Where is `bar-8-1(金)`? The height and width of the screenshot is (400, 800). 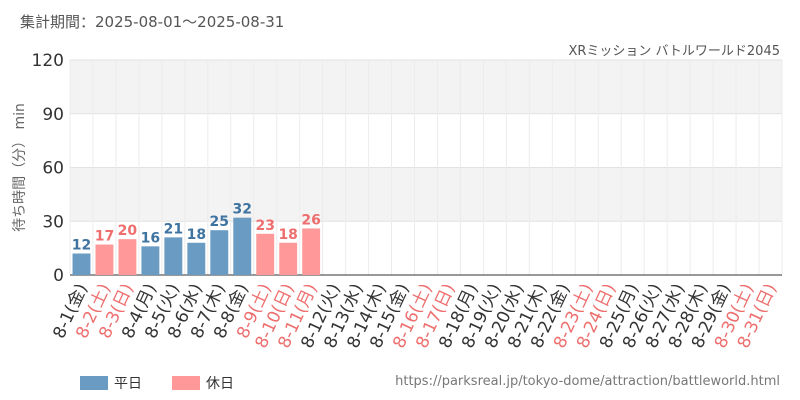
bar-8-1(金) is located at coordinates (81, 264).